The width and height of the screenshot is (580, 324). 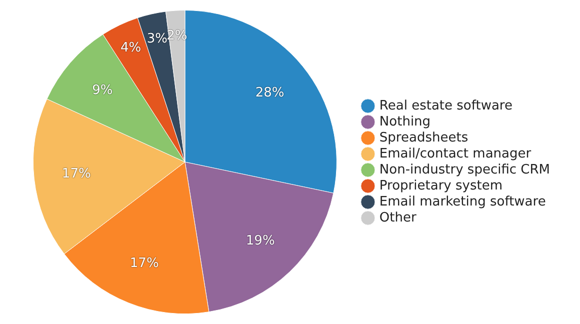 What do you see at coordinates (269, 92) in the screenshot?
I see `data-label: 28%` at bounding box center [269, 92].